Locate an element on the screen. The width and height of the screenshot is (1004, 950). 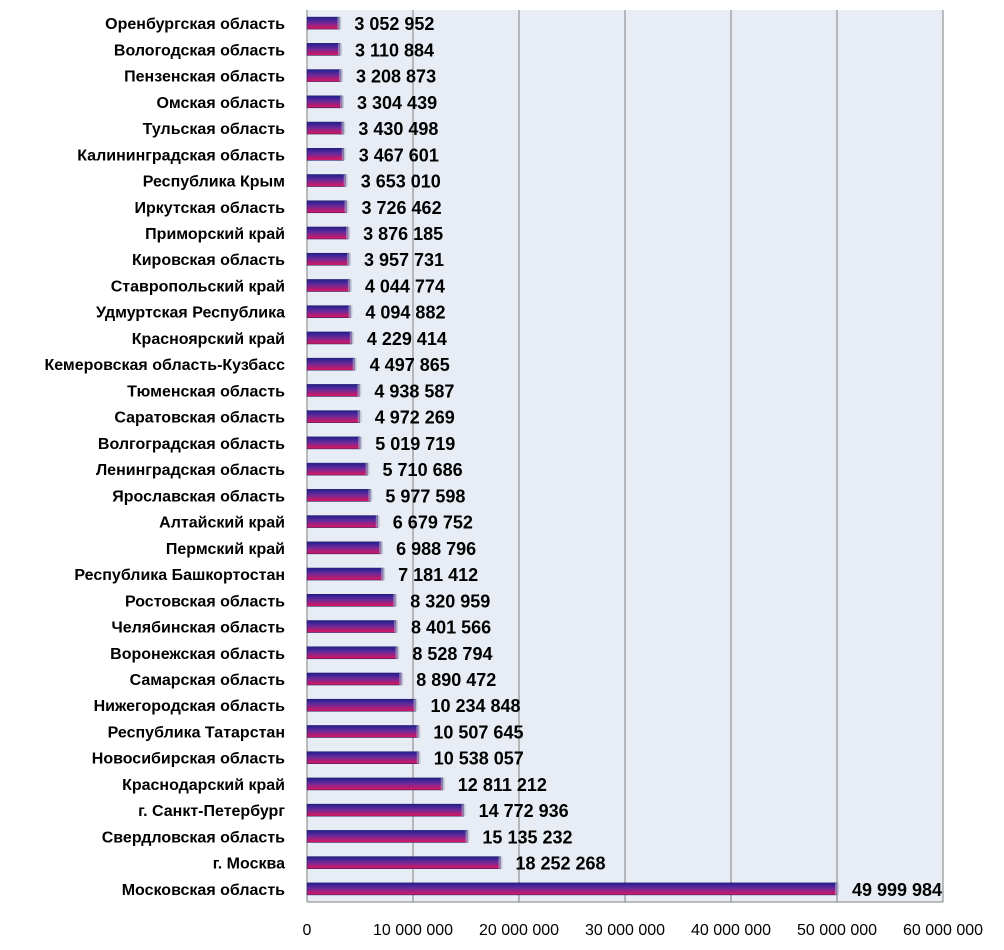
x-tick-label: 10 000 000 is located at coordinates (413, 930).